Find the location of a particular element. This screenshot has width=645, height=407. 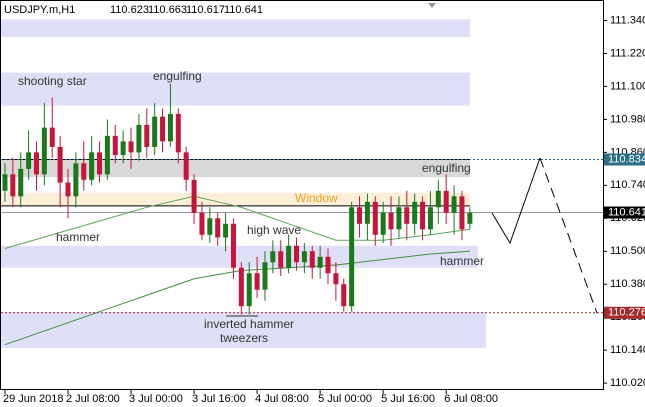

header-price: 110.623 is located at coordinates (129, 10).